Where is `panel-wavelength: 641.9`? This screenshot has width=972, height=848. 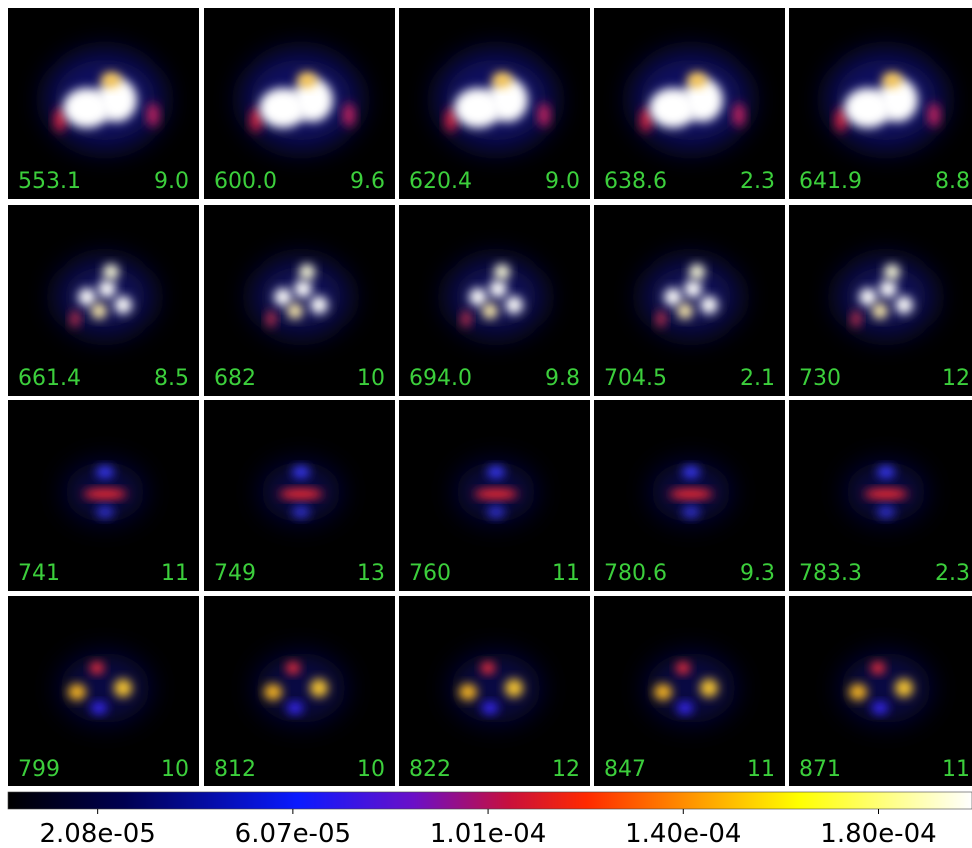 panel-wavelength: 641.9 is located at coordinates (830, 181).